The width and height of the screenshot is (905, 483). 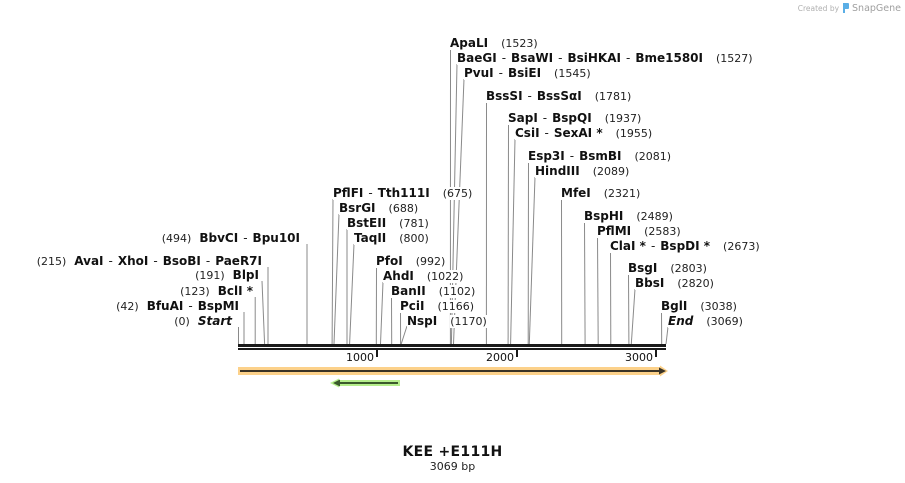 What do you see at coordinates (614, 231) in the screenshot?
I see `enzyme-name: PflMI` at bounding box center [614, 231].